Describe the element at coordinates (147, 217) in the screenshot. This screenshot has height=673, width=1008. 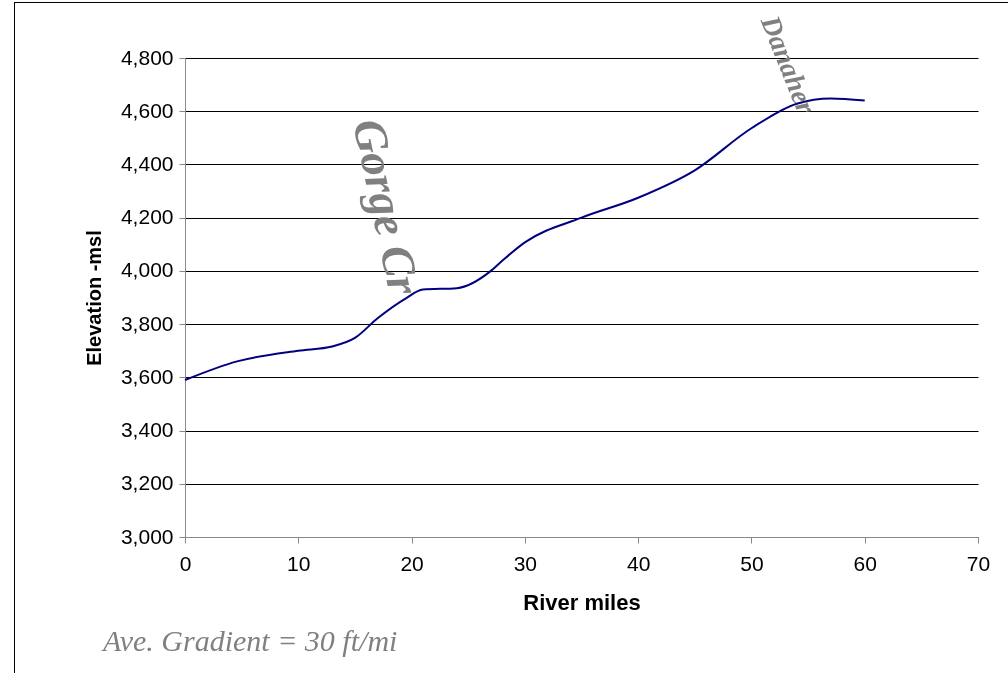
I see `y-tick-label: 4,200` at that location.